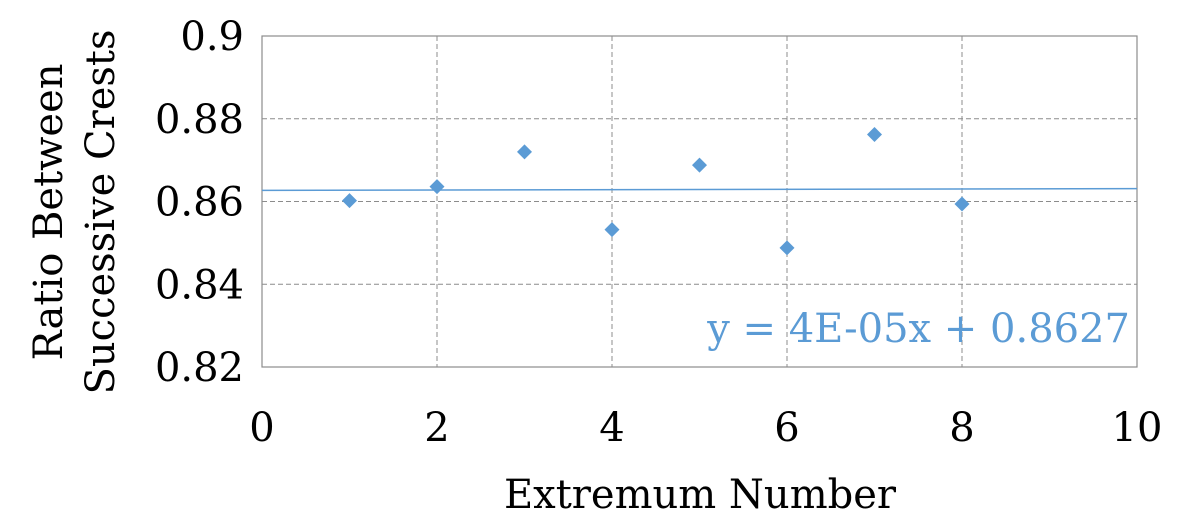 The height and width of the screenshot is (530, 1190). I want to click on trendline, so click(699, 189).